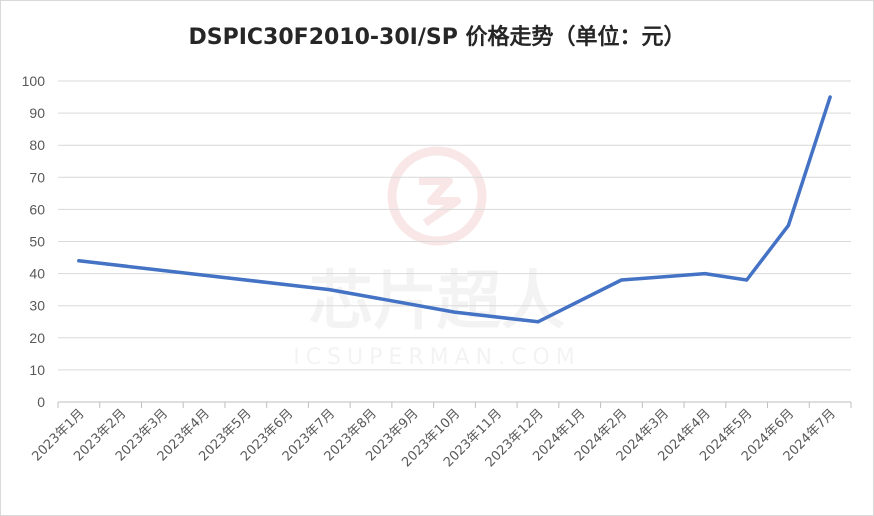 This screenshot has width=874, height=516. What do you see at coordinates (37, 338) in the screenshot?
I see `y-tick-label: 20` at bounding box center [37, 338].